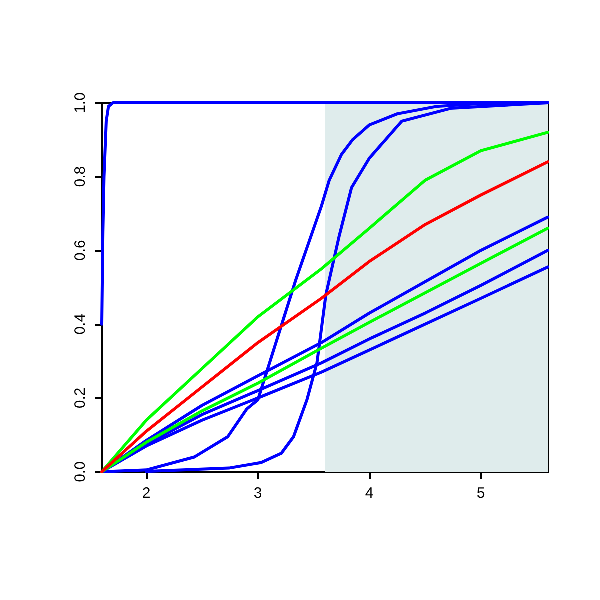 This screenshot has width=600, height=600. Describe the element at coordinates (80, 177) in the screenshot. I see `y-tick-label: 0.8` at that location.